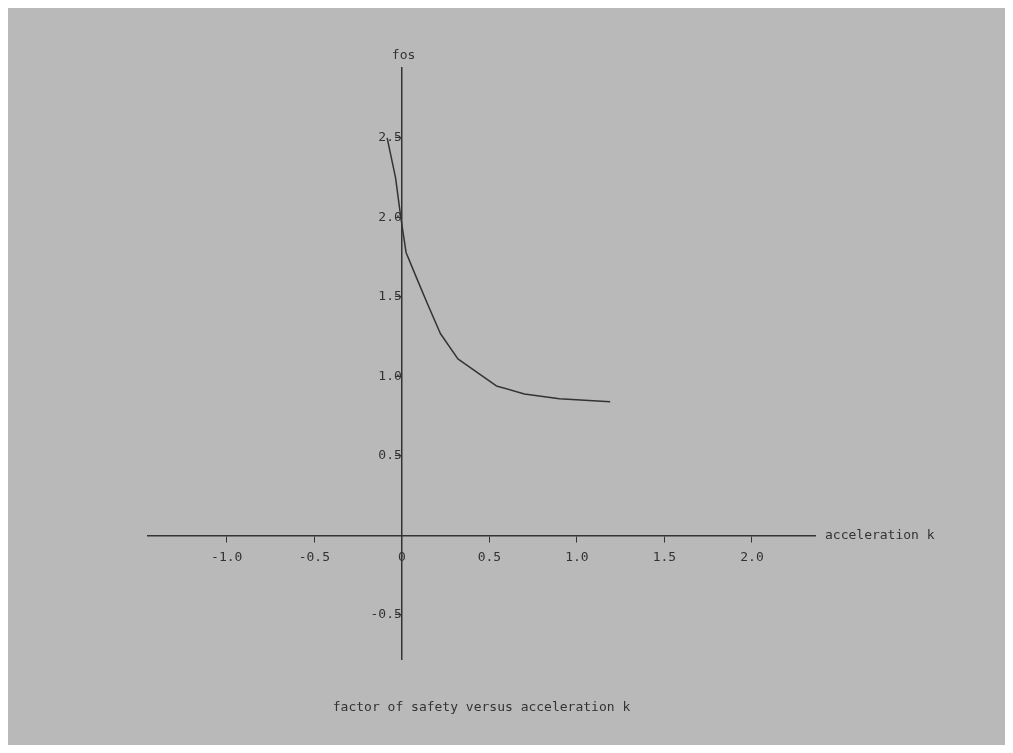  What do you see at coordinates (664, 556) in the screenshot?
I see `x-tick-label: 1.5` at bounding box center [664, 556].